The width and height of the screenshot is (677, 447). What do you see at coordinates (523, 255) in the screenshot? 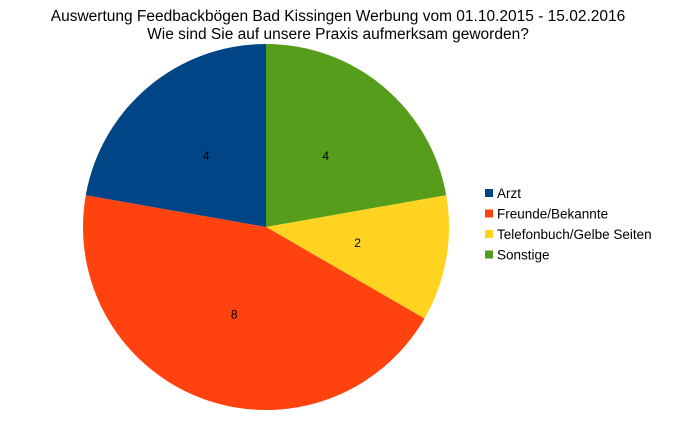
I see `legend-label: Sonstige` at bounding box center [523, 255].